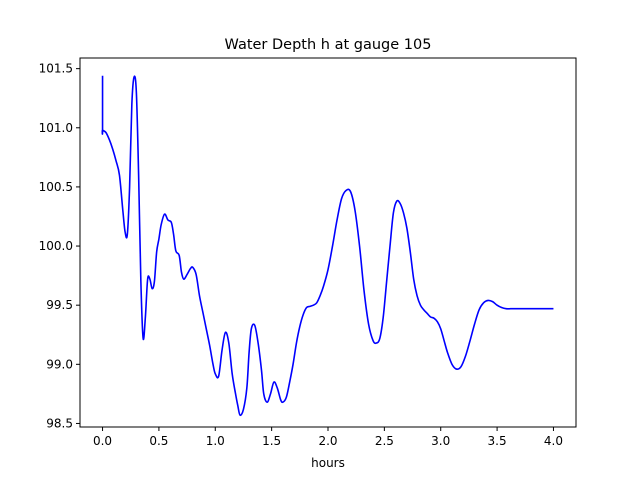 The image size is (640, 480). Describe the element at coordinates (158, 441) in the screenshot. I see `x-tick-label: 0.5` at that location.